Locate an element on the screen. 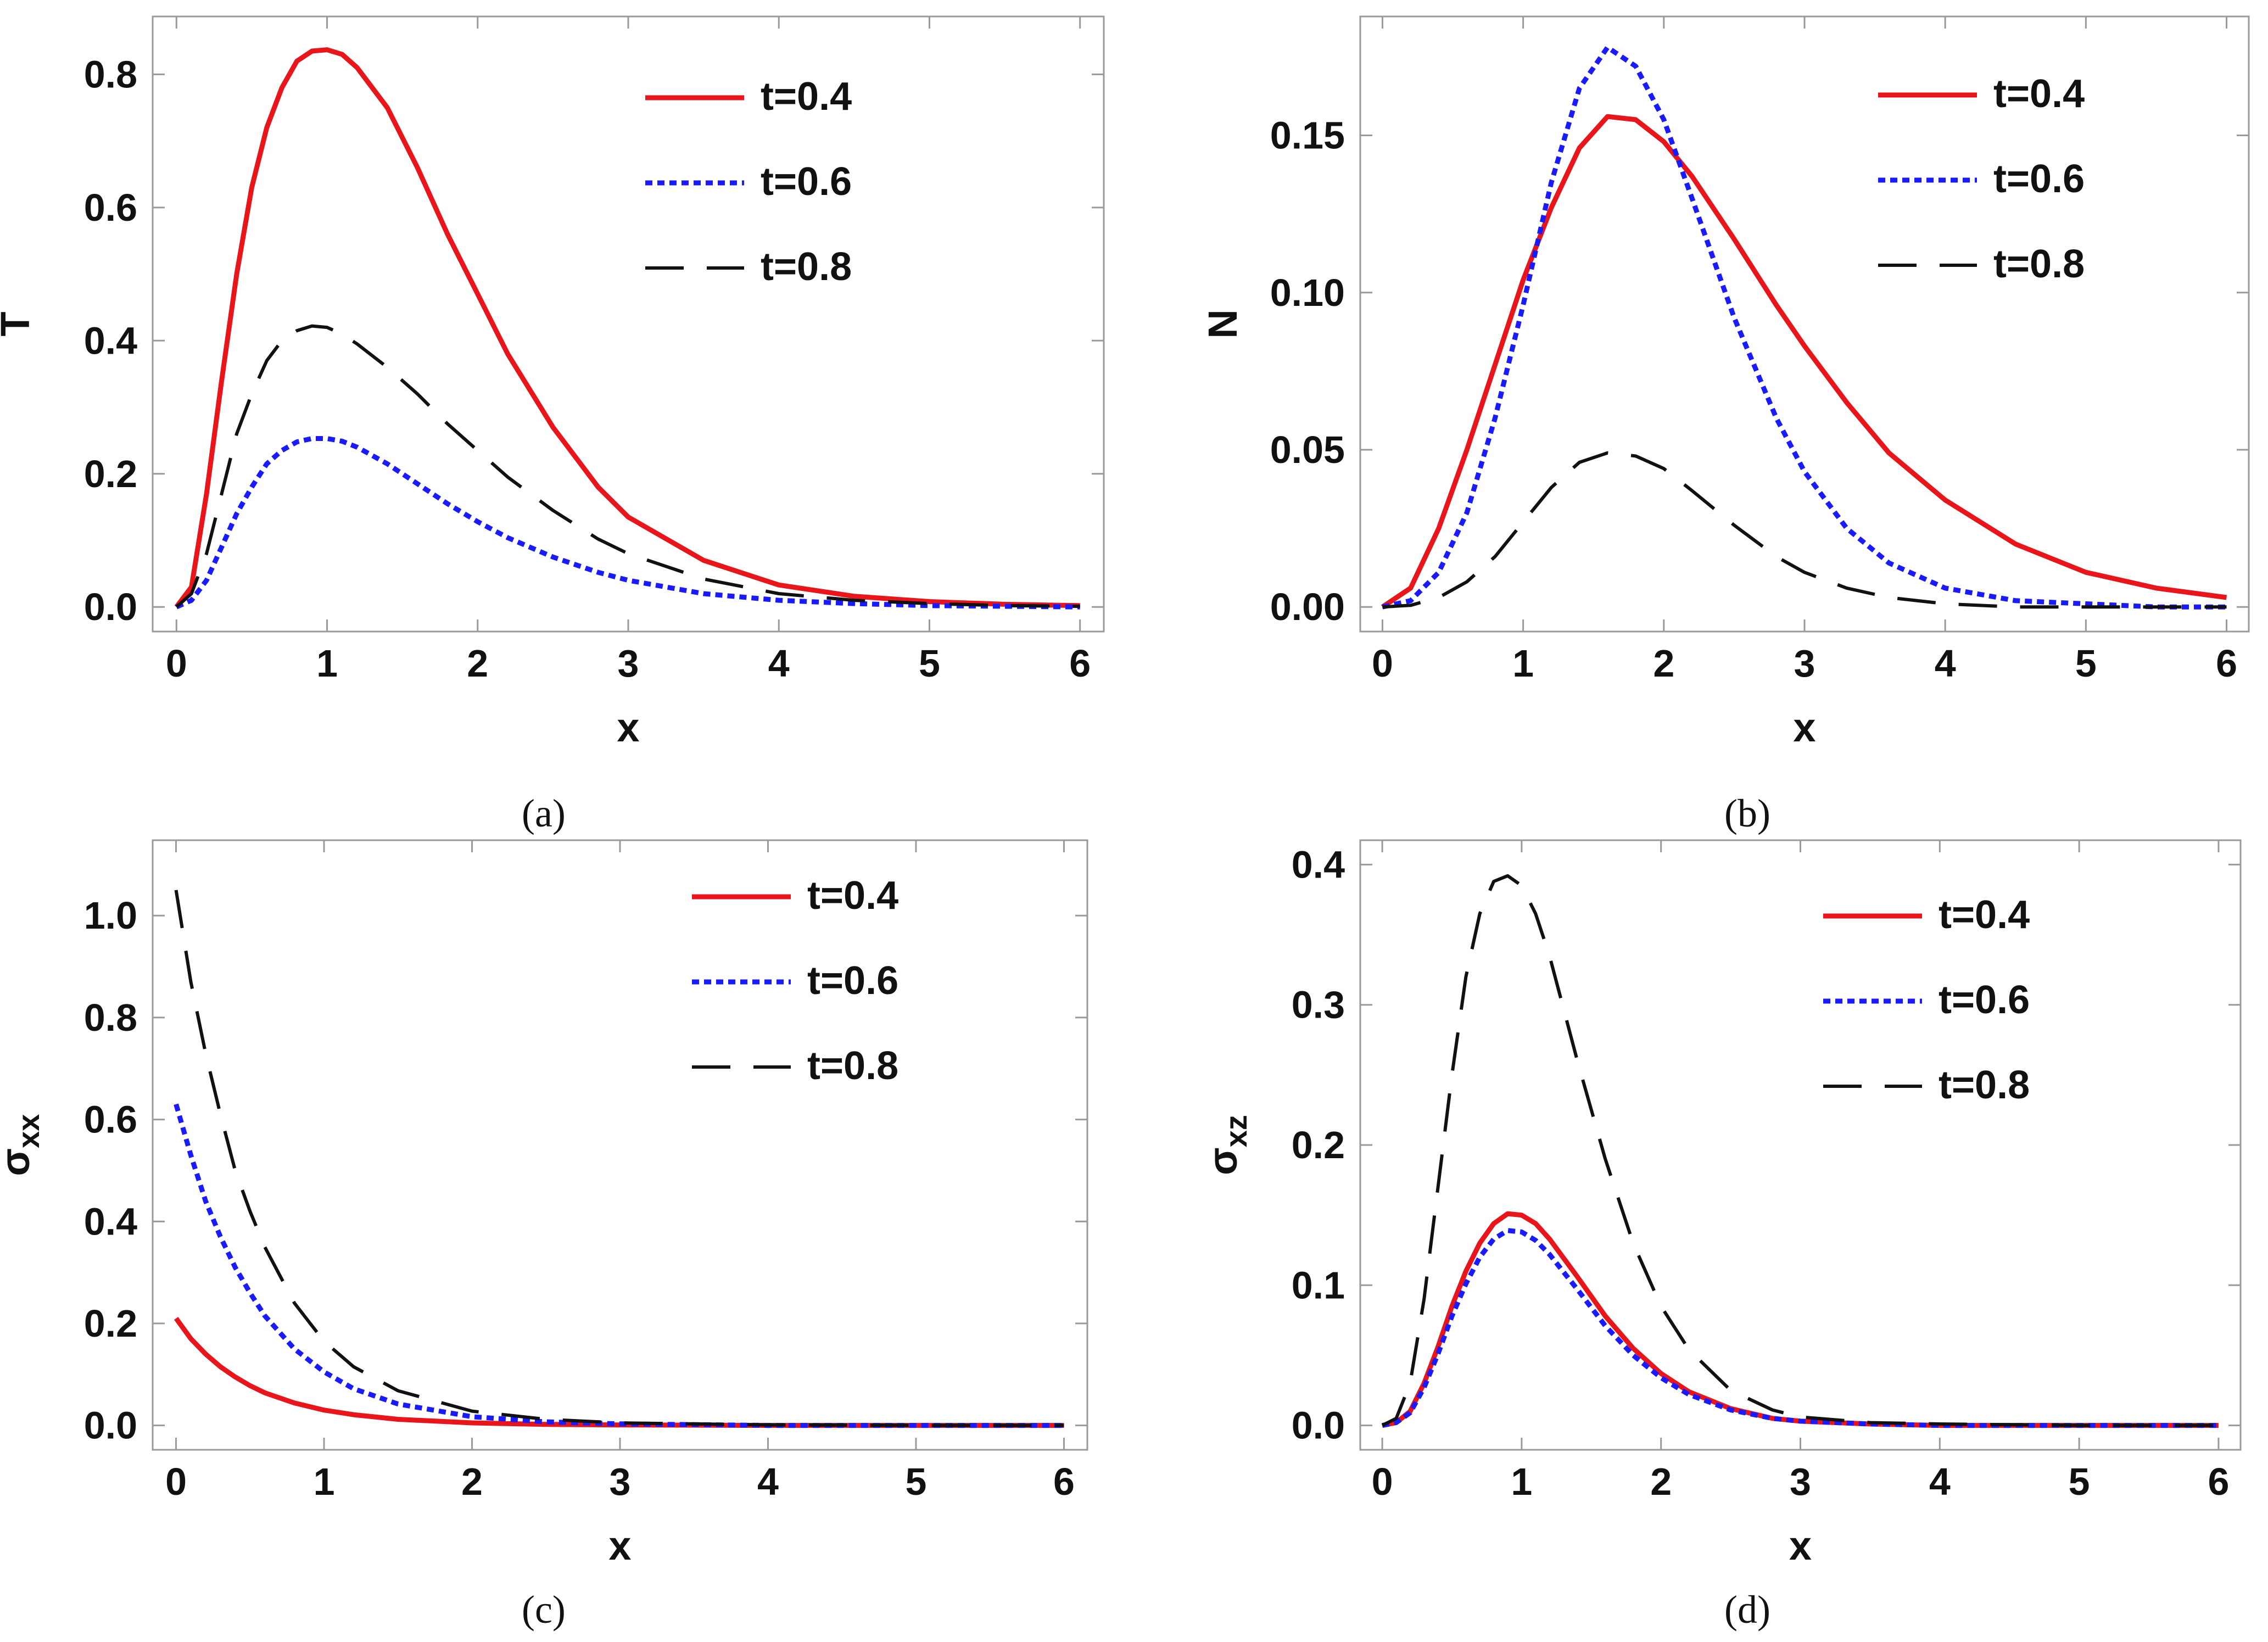 This screenshot has width=2268, height=1642. y-tick-label: 0.3 is located at coordinates (1318, 1005).